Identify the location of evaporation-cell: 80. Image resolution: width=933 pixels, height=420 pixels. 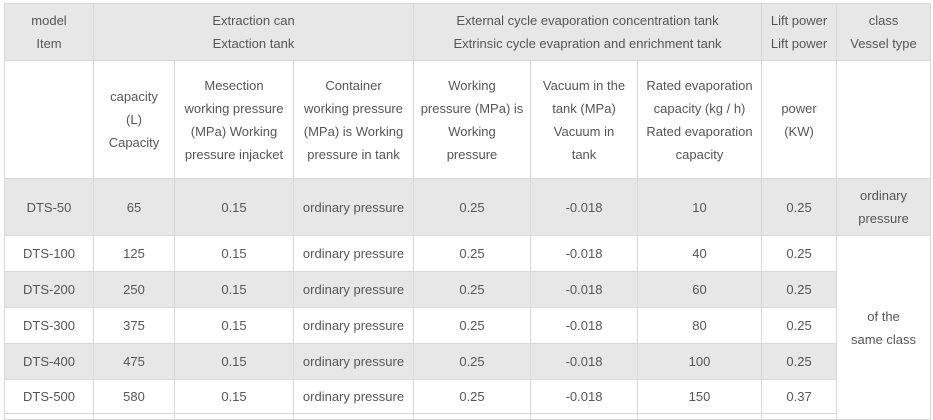
(699, 325).